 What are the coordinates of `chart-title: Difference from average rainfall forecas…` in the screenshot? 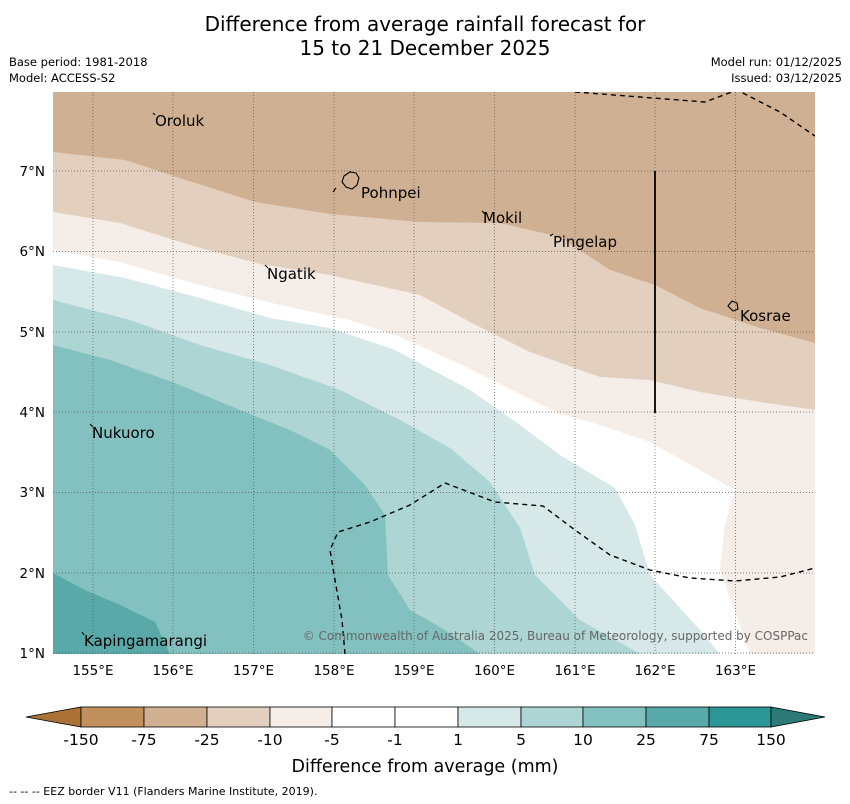 It's located at (425, 36).